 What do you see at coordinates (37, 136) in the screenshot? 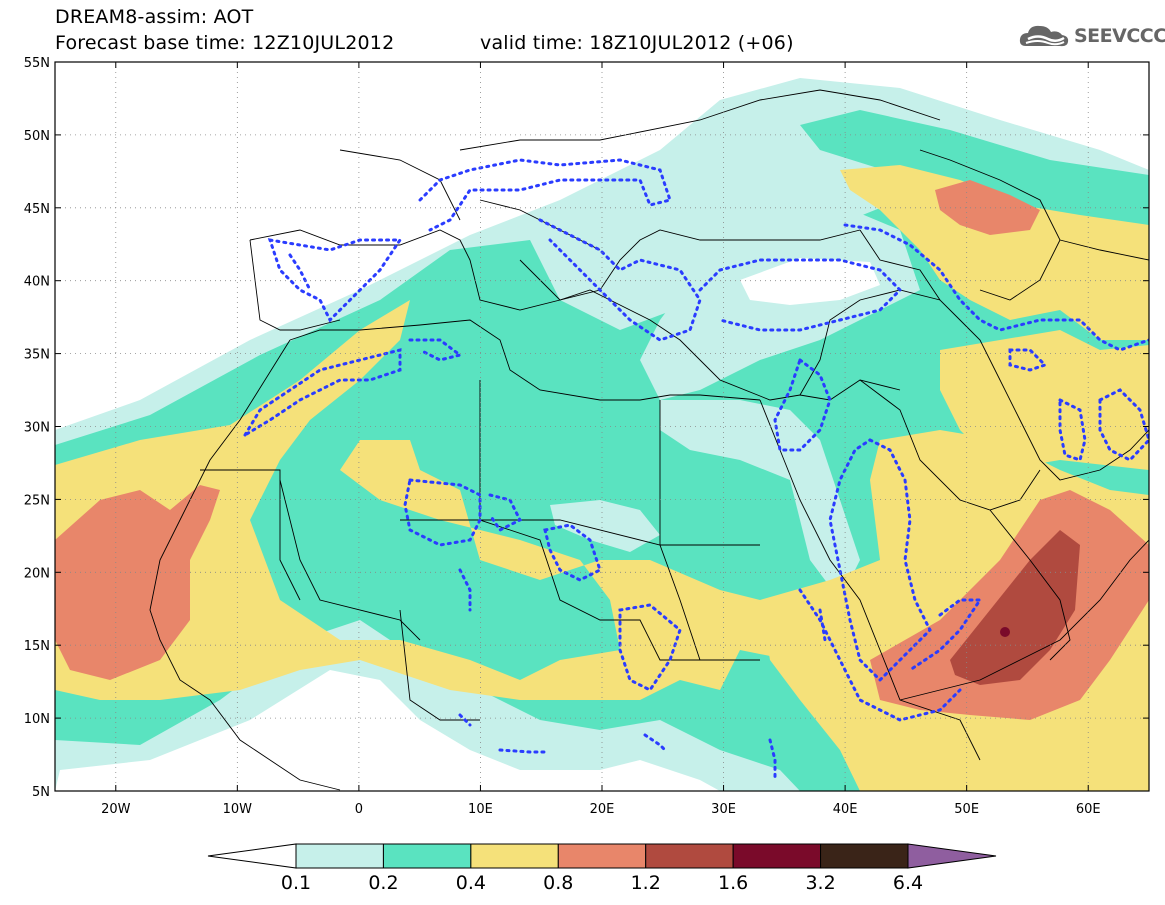
I see `lat-label: 50N` at bounding box center [37, 136].